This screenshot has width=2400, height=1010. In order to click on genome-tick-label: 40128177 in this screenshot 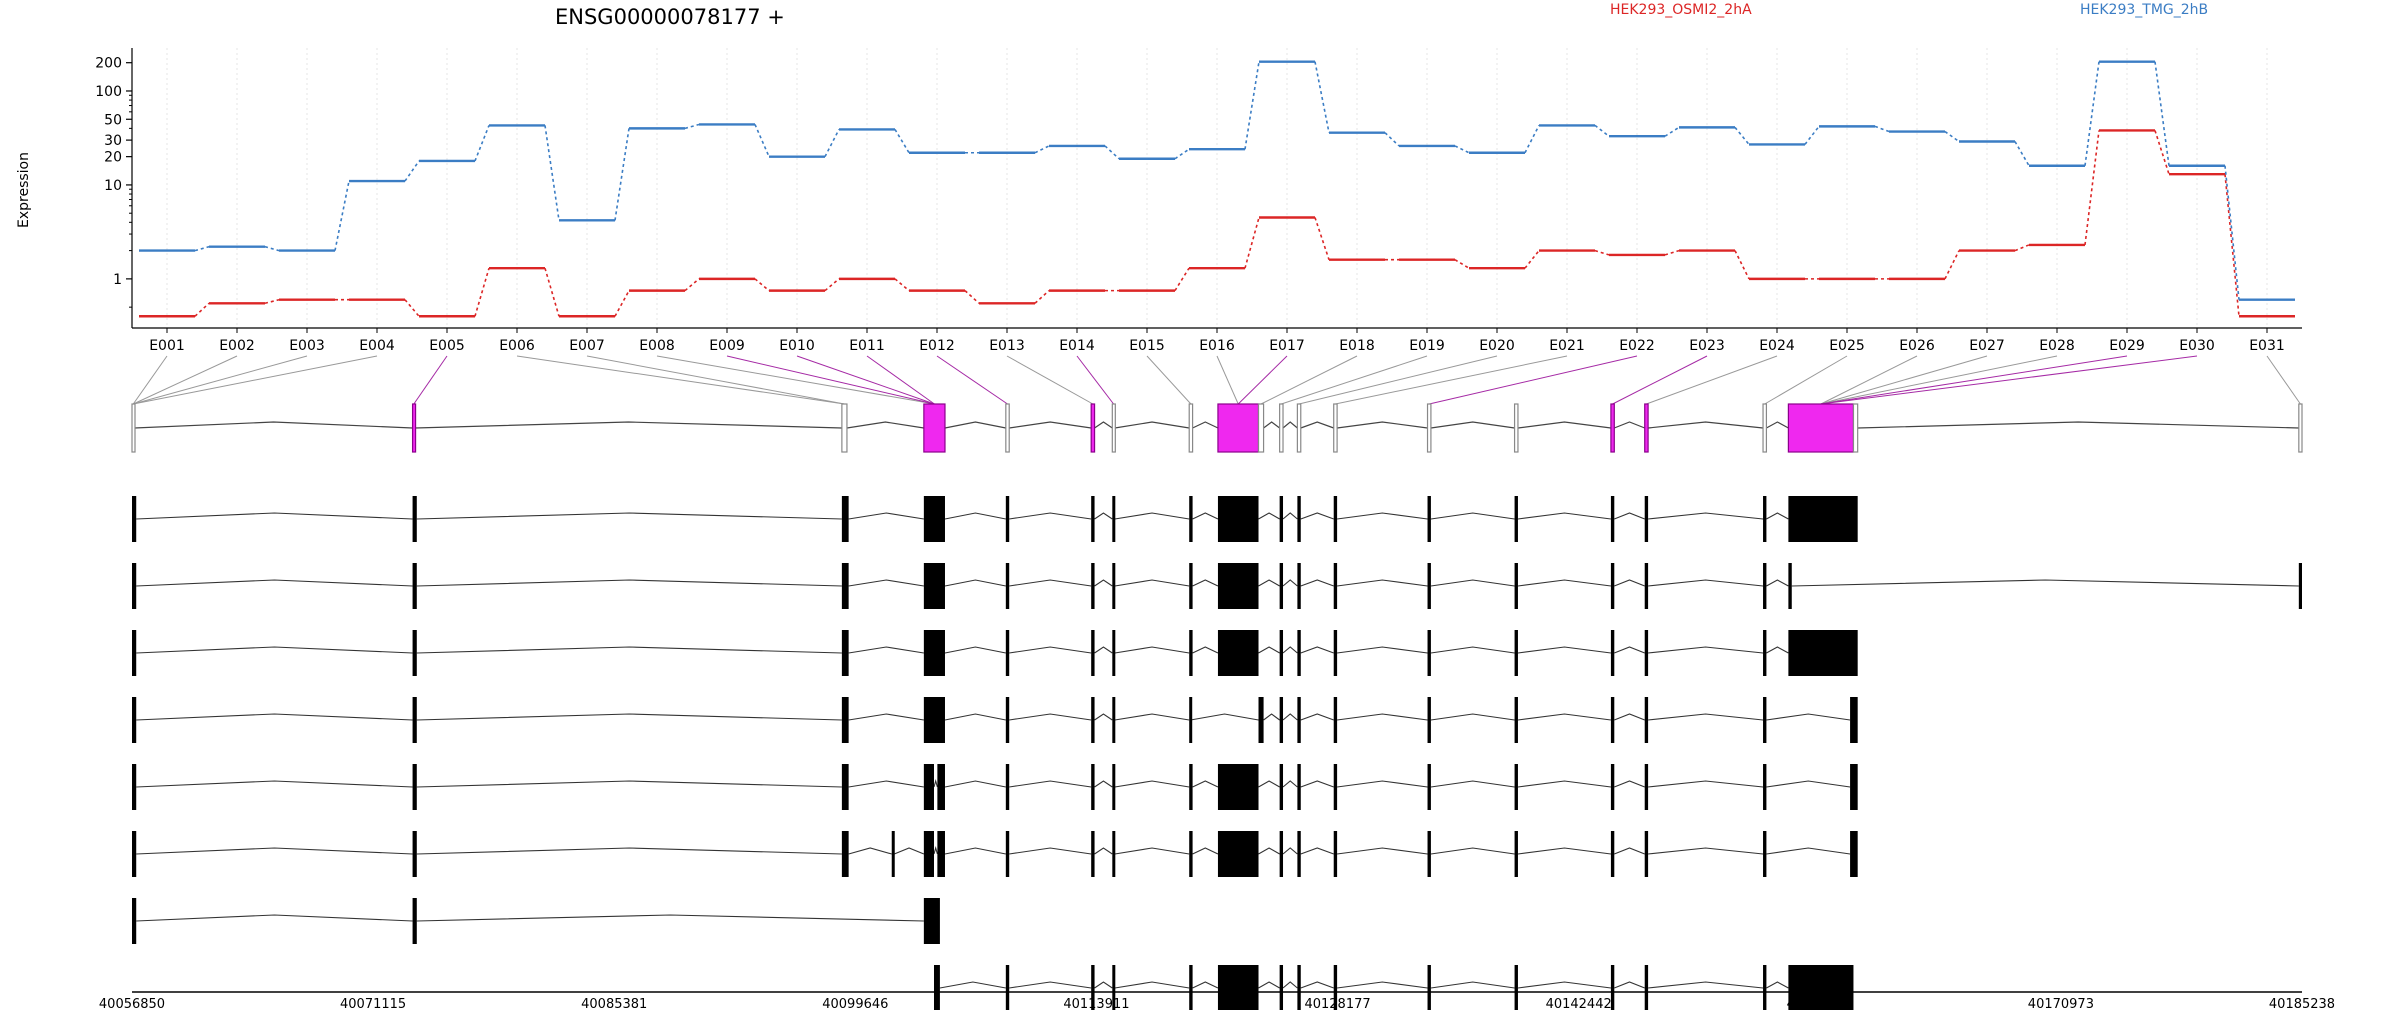, I will do `click(1337, 1003)`.